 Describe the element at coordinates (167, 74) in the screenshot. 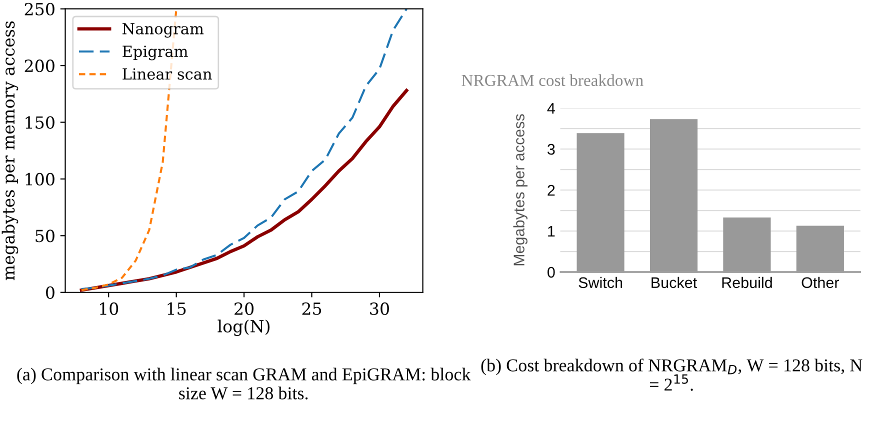

I see `legend-label: Linear scan` at that location.